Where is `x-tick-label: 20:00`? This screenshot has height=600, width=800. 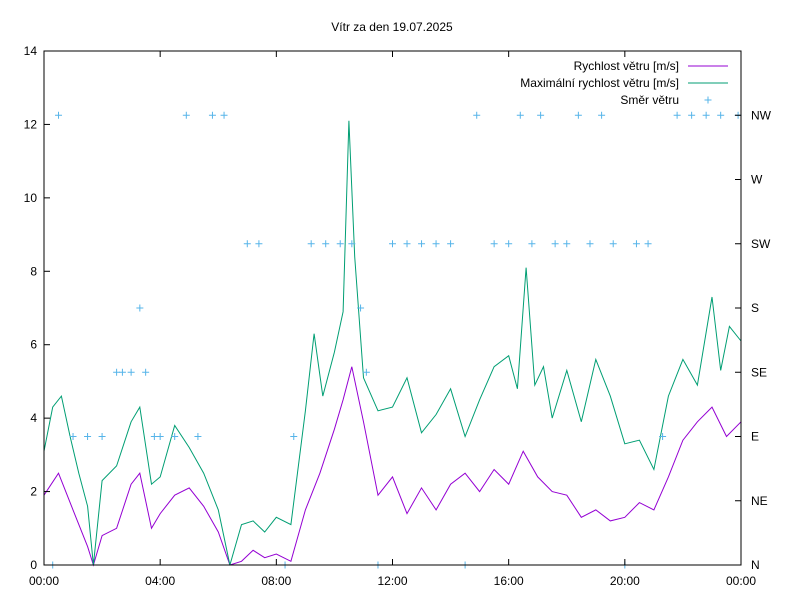
x-tick-label: 20:00 is located at coordinates (625, 581).